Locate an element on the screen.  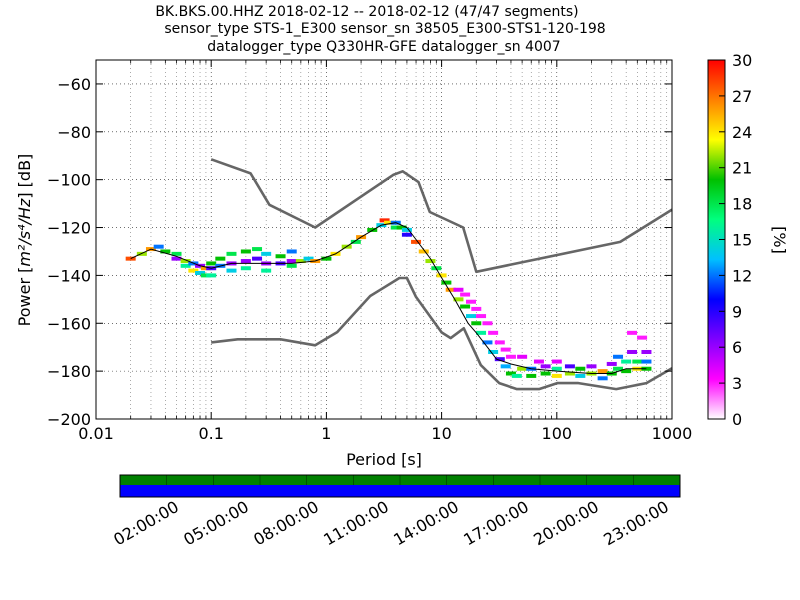
timeline-frame is located at coordinates (400, 486).